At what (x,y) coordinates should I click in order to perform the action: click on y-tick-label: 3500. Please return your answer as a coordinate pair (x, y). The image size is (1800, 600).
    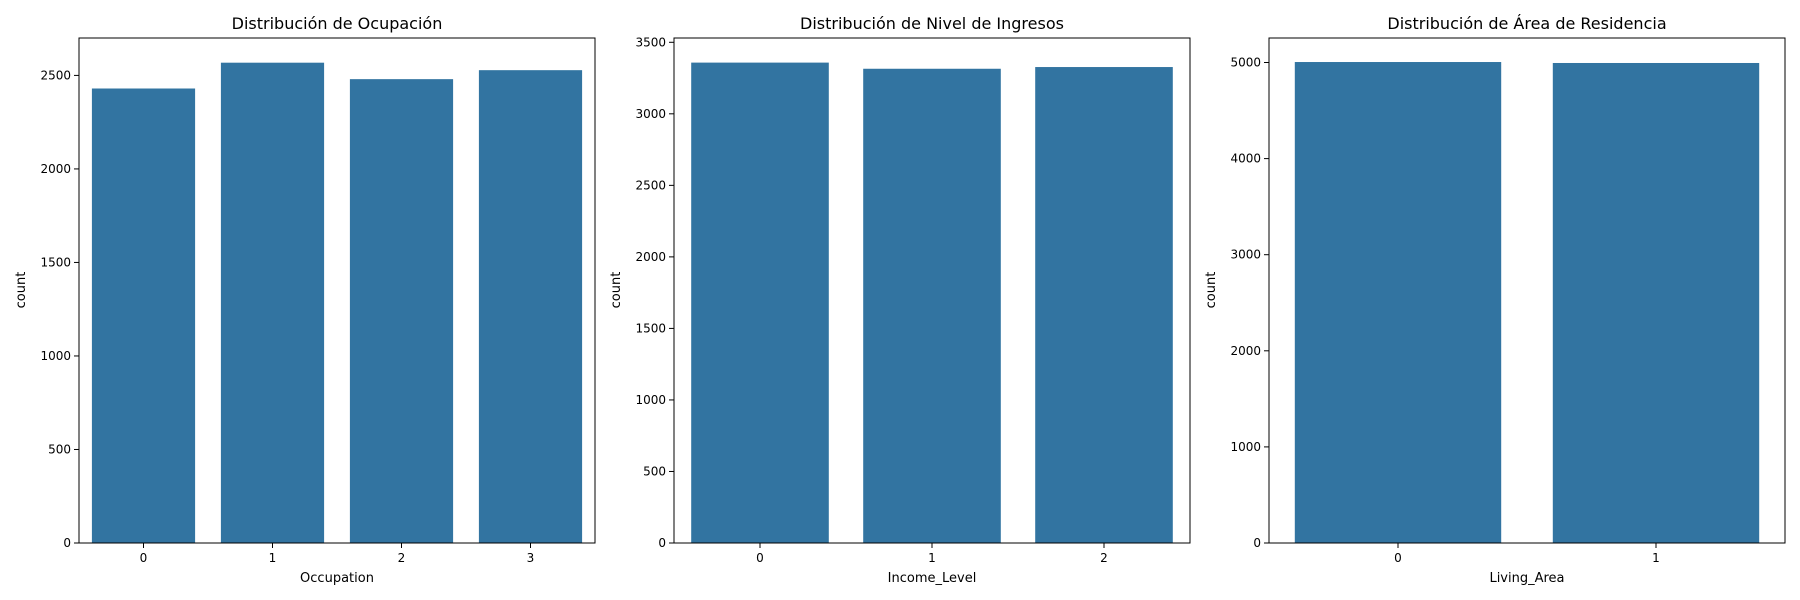
    Looking at the image, I should click on (650, 42).